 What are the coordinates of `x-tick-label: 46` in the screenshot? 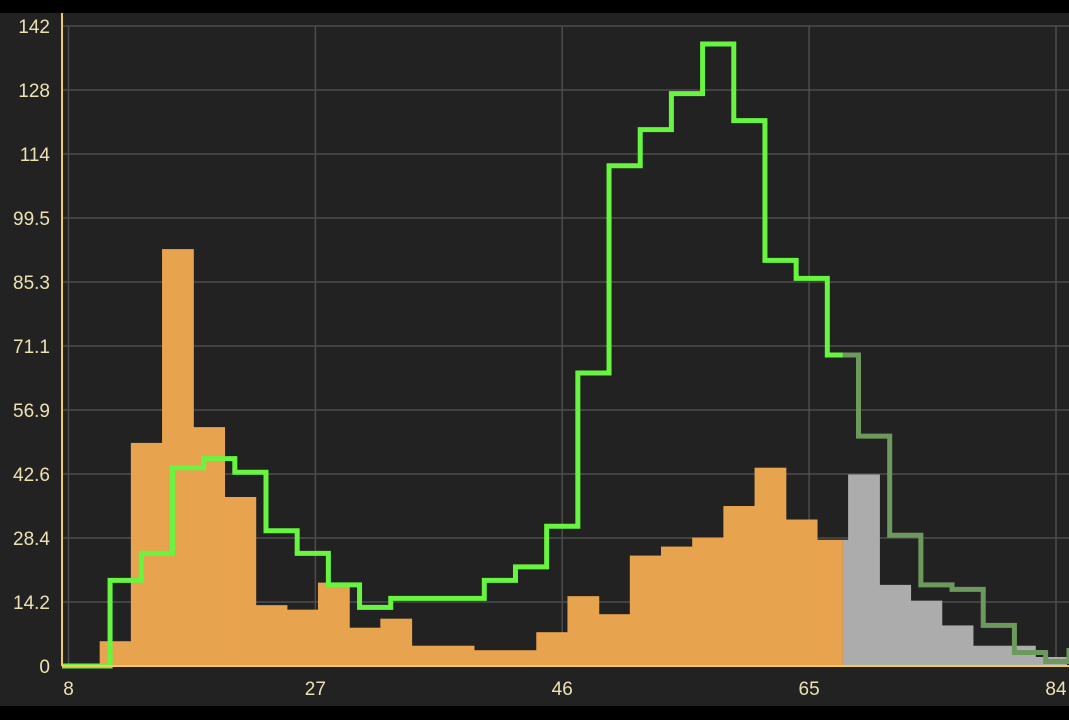 It's located at (562, 689).